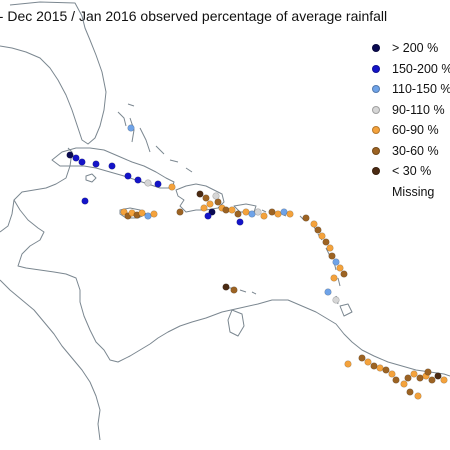 The height and width of the screenshot is (450, 450). I want to click on legend-label: 110-150 %, so click(421, 89).